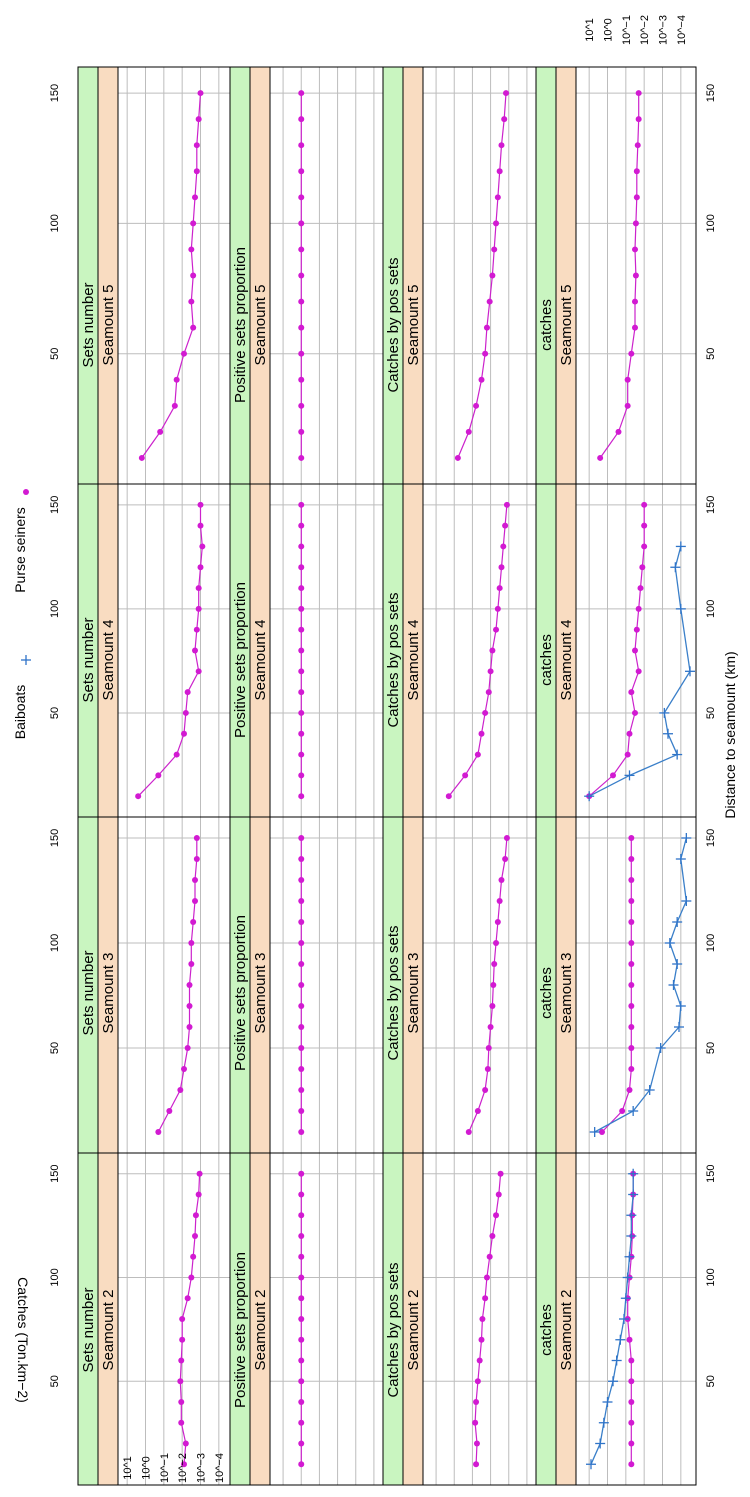  Describe the element at coordinates (566, 660) in the screenshot. I see `strip-seamount-label: Seamount 4` at that location.